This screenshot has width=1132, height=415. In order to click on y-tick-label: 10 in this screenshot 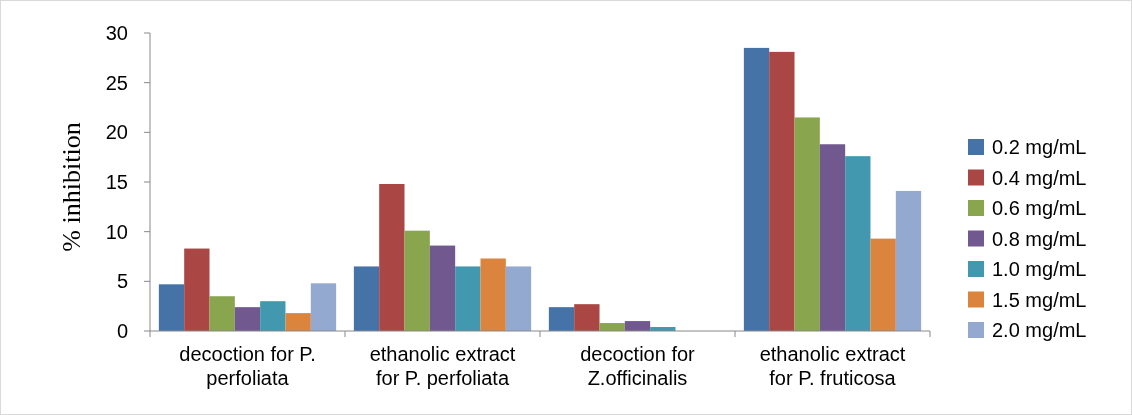, I will do `click(116, 231)`.